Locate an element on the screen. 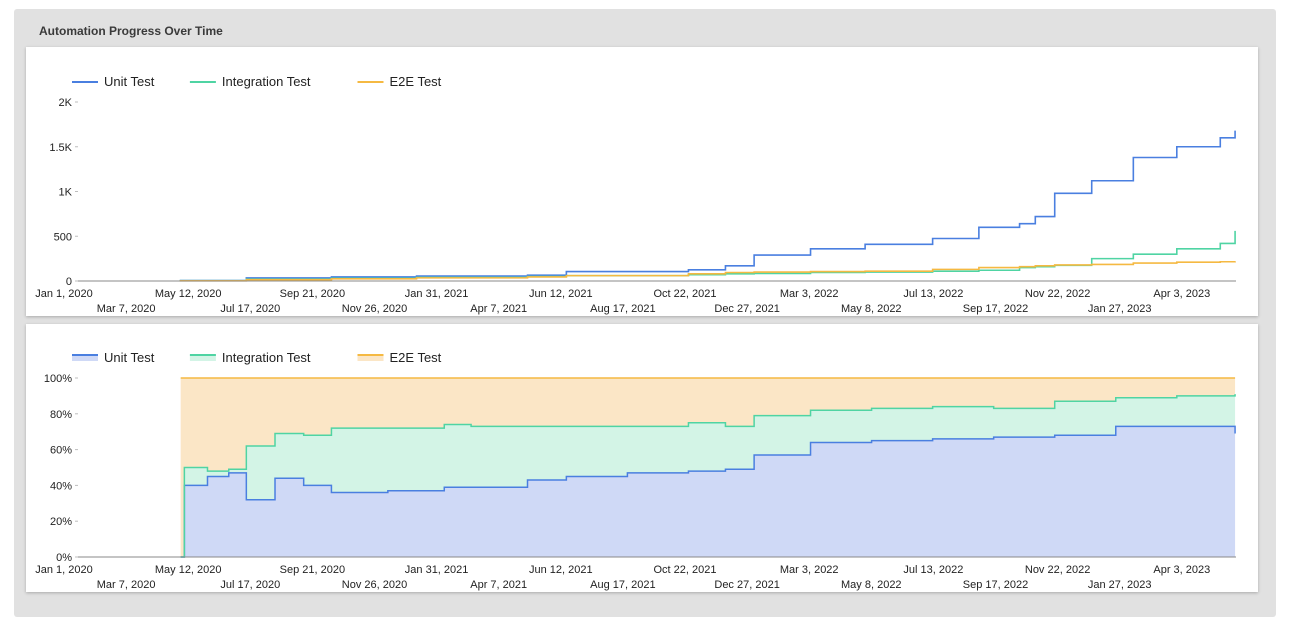 The height and width of the screenshot is (628, 1293). y-tick-label: 2K is located at coordinates (66, 103).